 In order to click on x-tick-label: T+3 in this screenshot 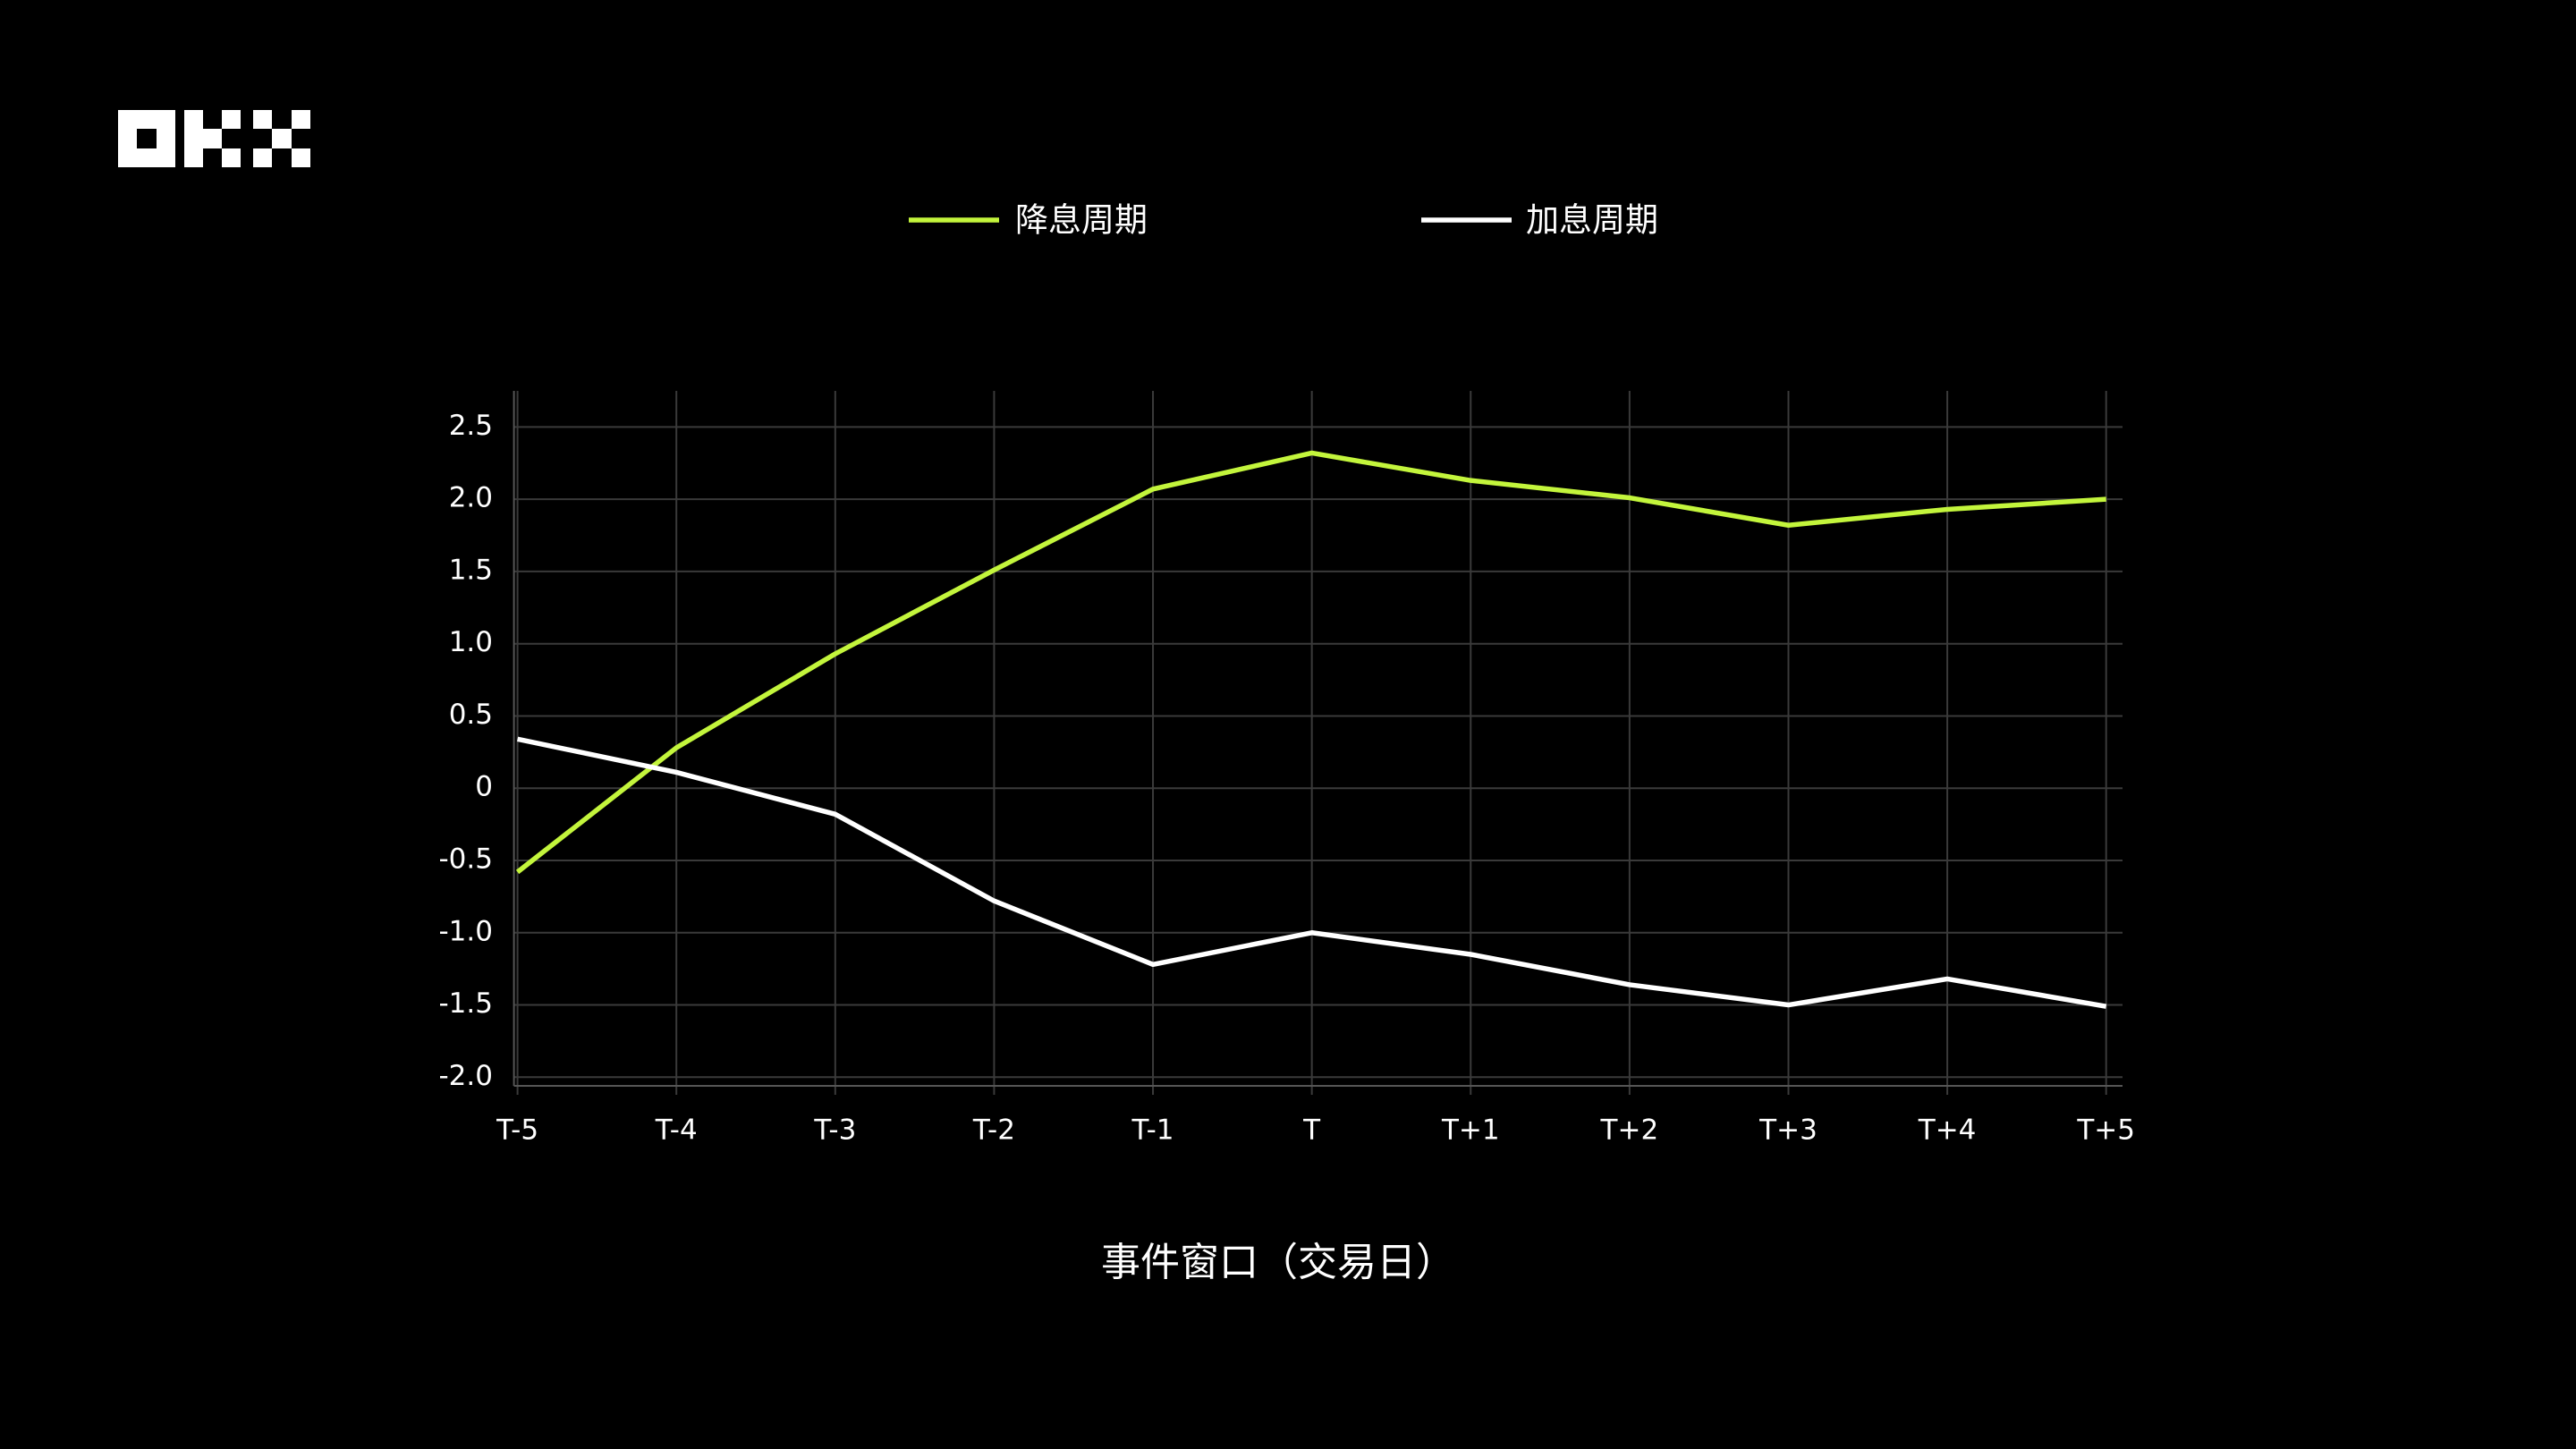, I will do `click(1788, 1130)`.